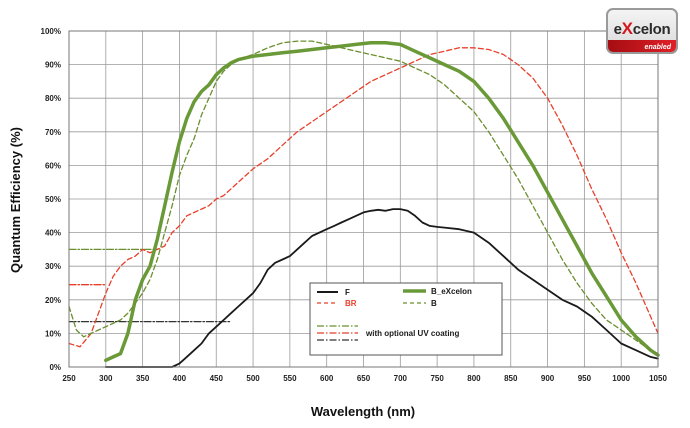  I want to click on x-tick-label: 350, so click(143, 378).